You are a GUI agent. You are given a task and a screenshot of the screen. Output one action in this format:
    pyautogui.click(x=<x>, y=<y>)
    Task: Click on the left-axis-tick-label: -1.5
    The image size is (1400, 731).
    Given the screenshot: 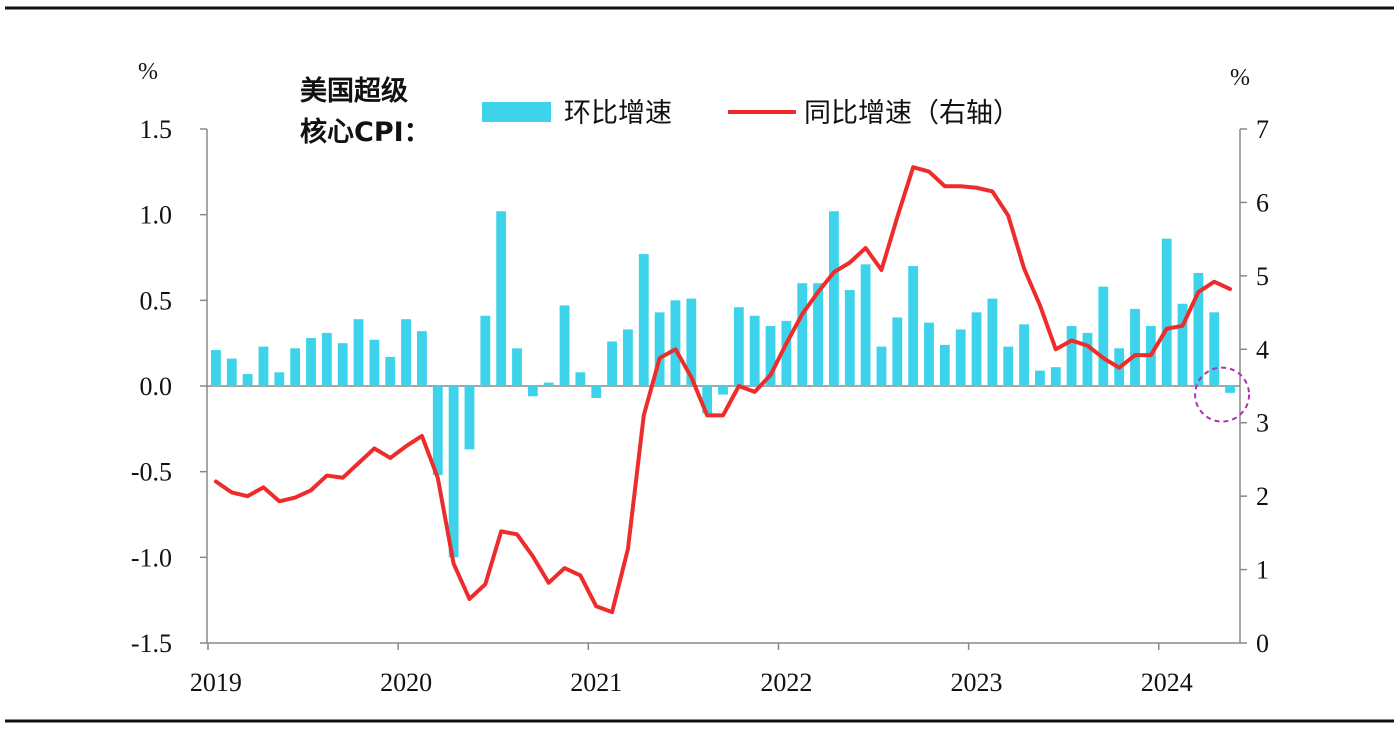 What is the action you would take?
    pyautogui.click(x=151, y=643)
    